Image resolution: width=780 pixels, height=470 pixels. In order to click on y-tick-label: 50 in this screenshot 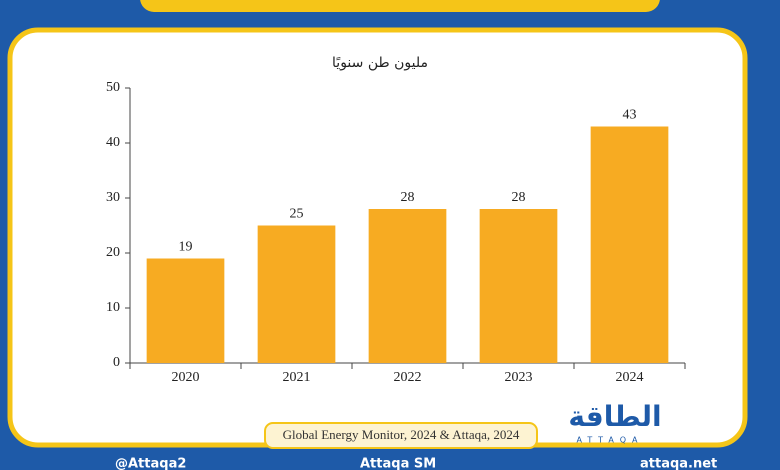, I will do `click(113, 87)`.